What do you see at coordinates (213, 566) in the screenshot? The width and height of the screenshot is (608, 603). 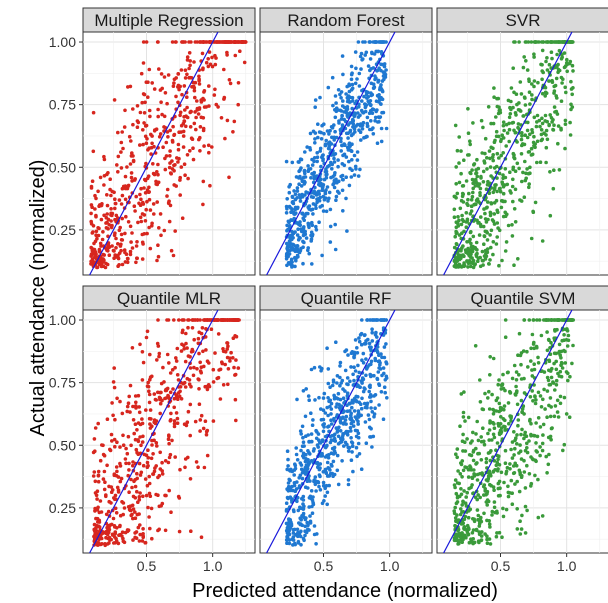 I see `x-tick-label: 1.0` at bounding box center [213, 566].